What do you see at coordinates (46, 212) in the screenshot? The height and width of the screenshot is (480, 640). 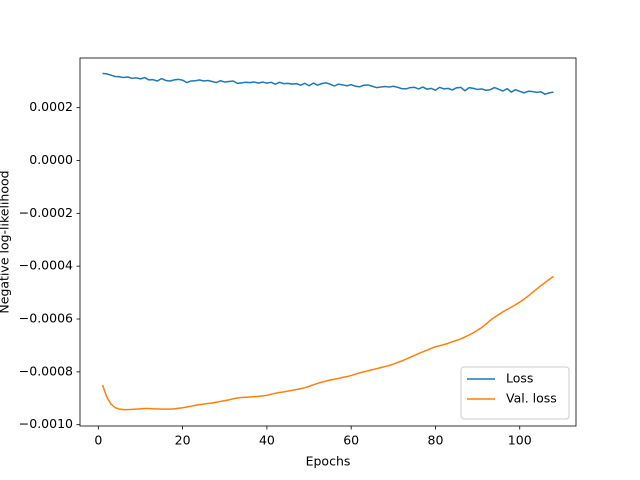 I see `y-tick-label: −0.0002` at bounding box center [46, 212].